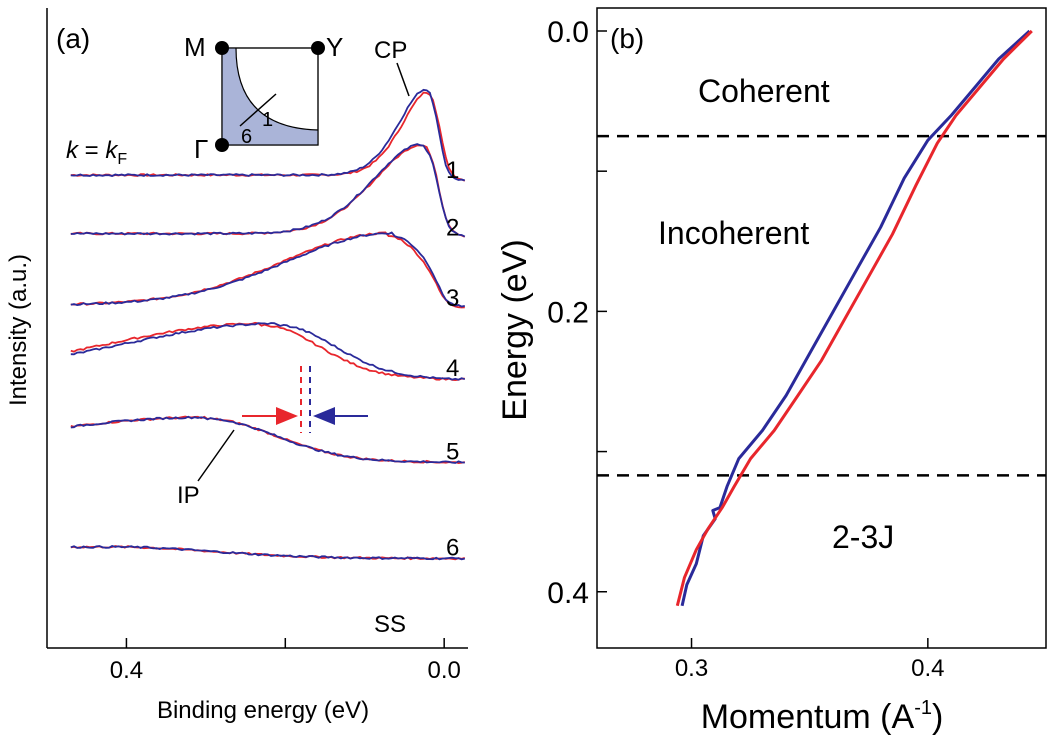 The height and width of the screenshot is (740, 1051). Describe the element at coordinates (923, 708) in the screenshot. I see `panel-b-x-label-sup: -1` at that location.